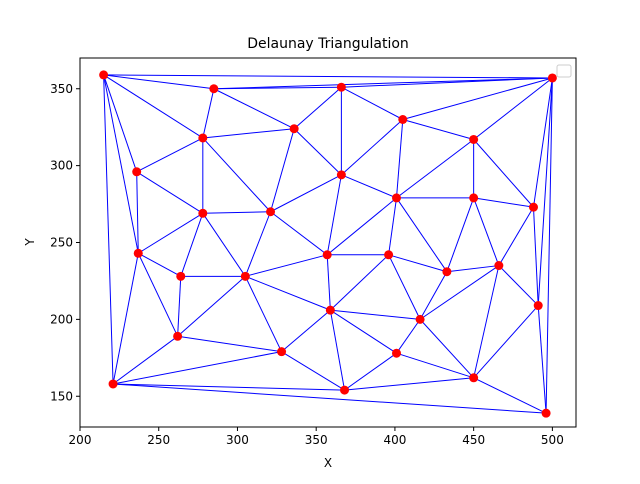 This screenshot has height=484, width=640. Describe the element at coordinates (473, 440) in the screenshot. I see `x-tick-label: 450` at that location.